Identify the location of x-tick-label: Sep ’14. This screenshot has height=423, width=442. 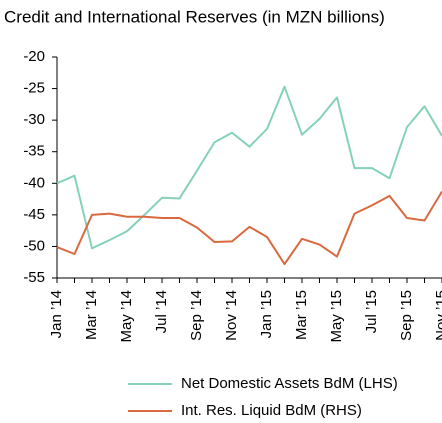
(196, 315).